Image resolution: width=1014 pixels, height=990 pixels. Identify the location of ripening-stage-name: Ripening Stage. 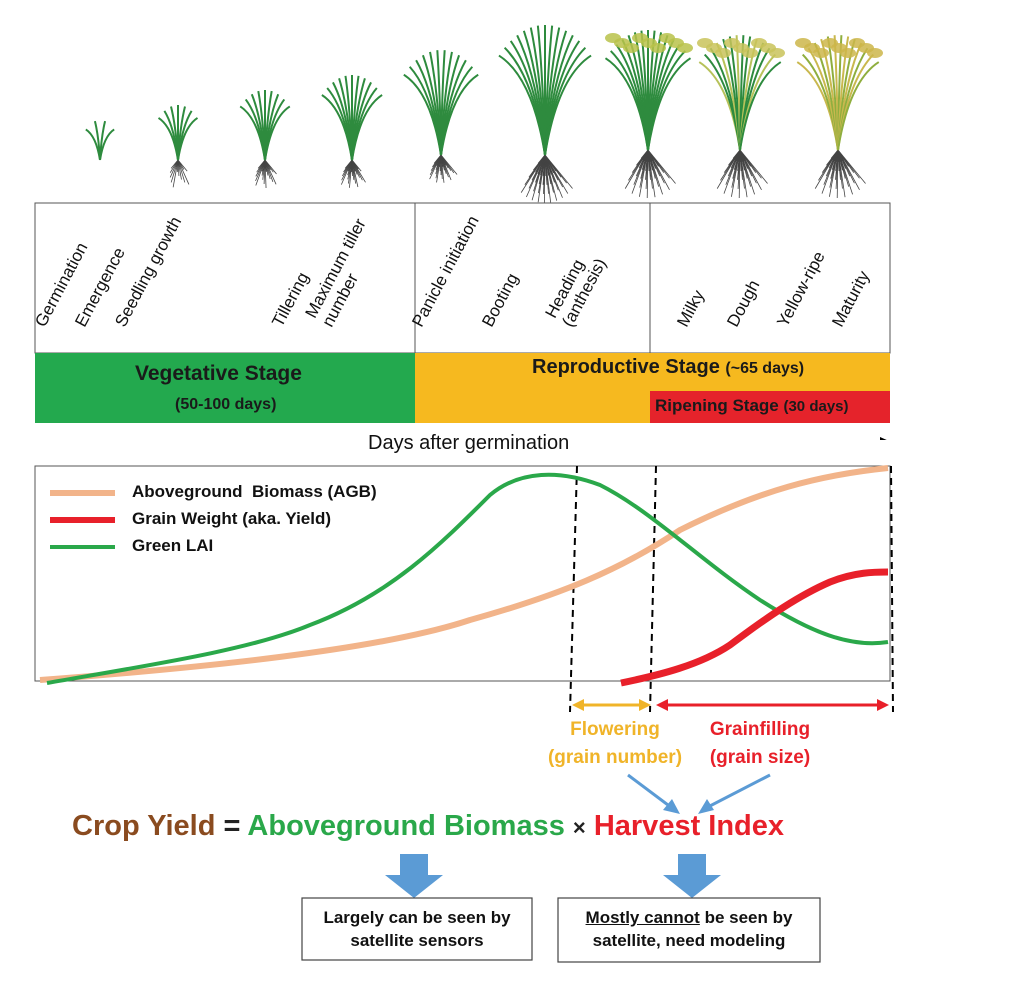
(717, 405).